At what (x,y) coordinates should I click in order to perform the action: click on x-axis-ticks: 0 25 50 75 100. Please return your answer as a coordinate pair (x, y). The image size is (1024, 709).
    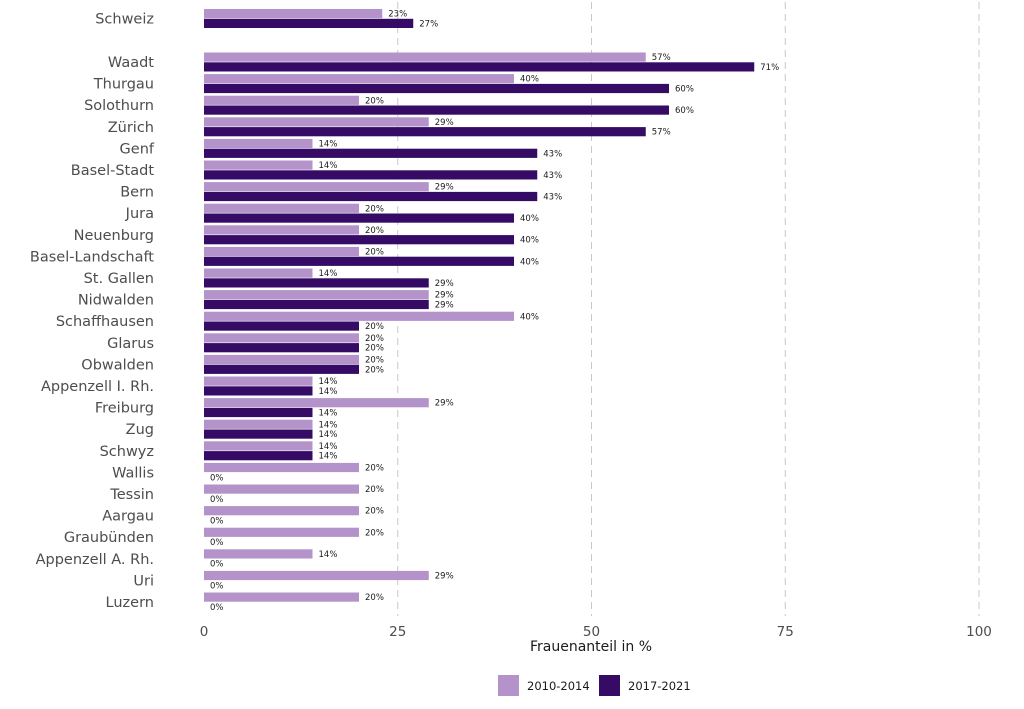
    Looking at the image, I should click on (596, 632).